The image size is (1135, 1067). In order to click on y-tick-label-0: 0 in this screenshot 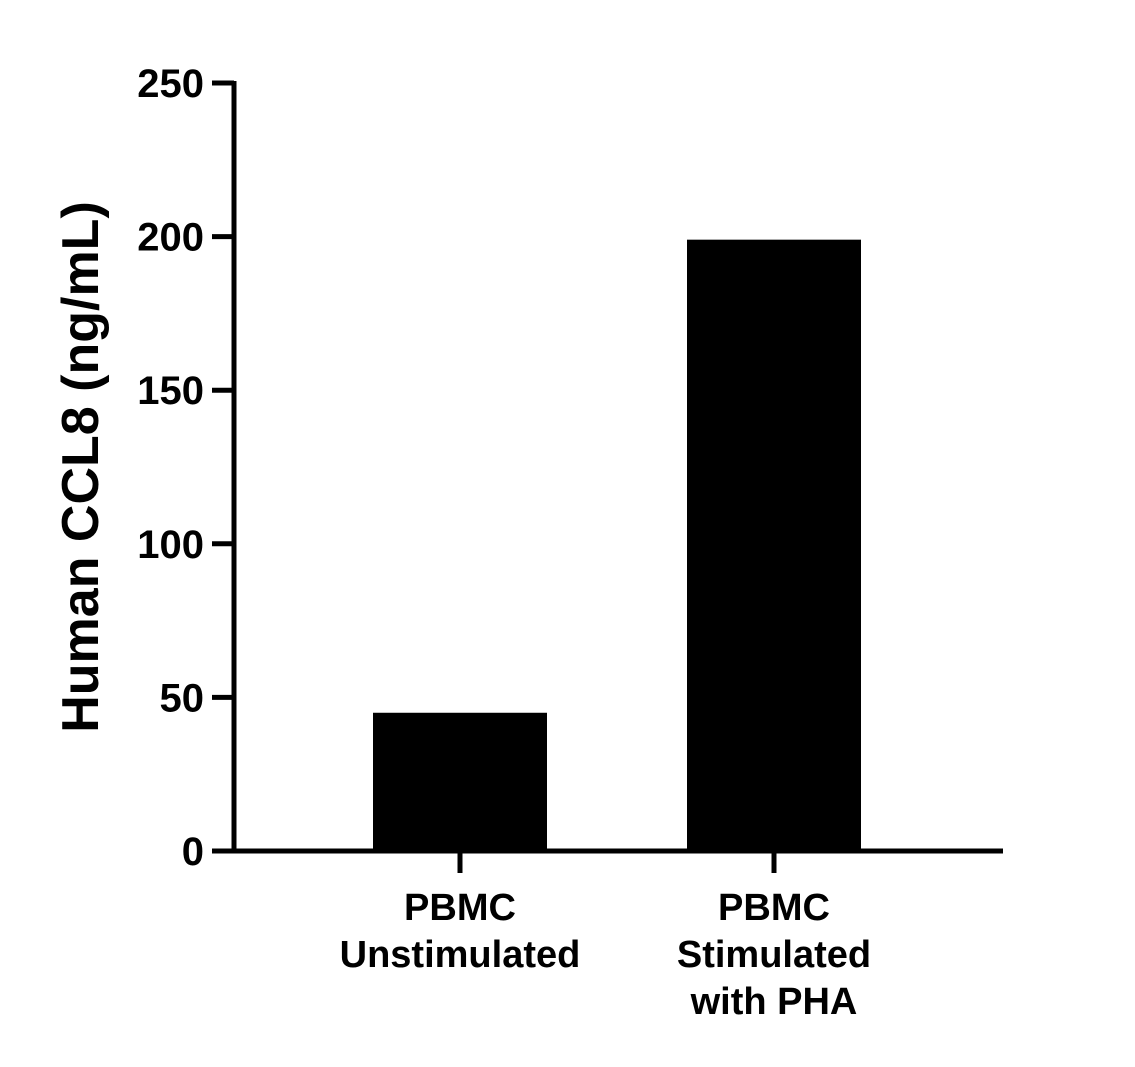, I will do `click(193, 852)`.